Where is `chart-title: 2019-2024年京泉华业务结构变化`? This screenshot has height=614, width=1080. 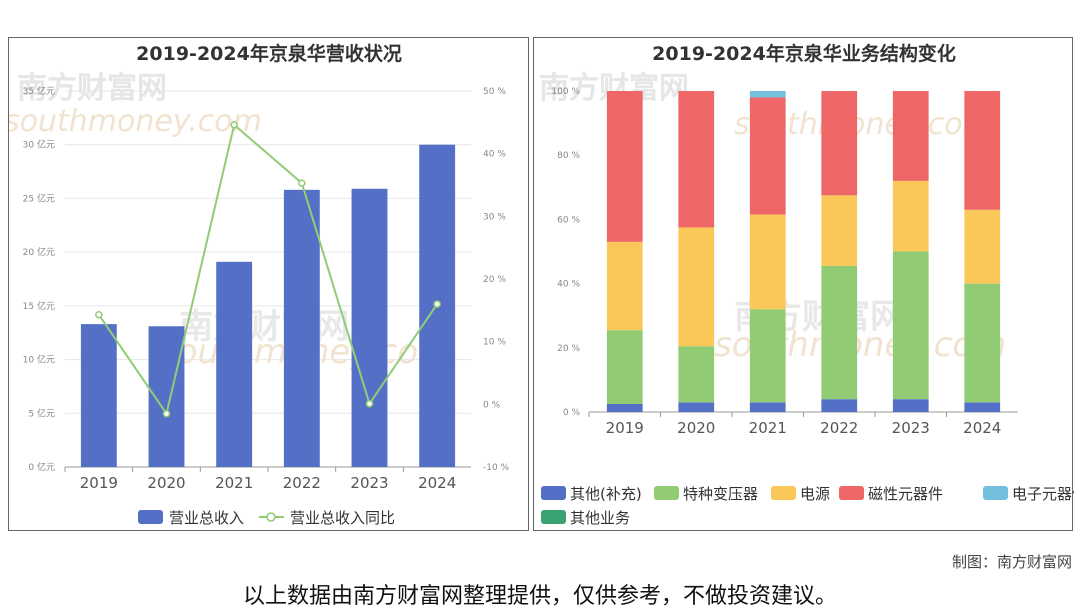
chart-title: 2019-2024年京泉华业务结构变化 is located at coordinates (804, 53).